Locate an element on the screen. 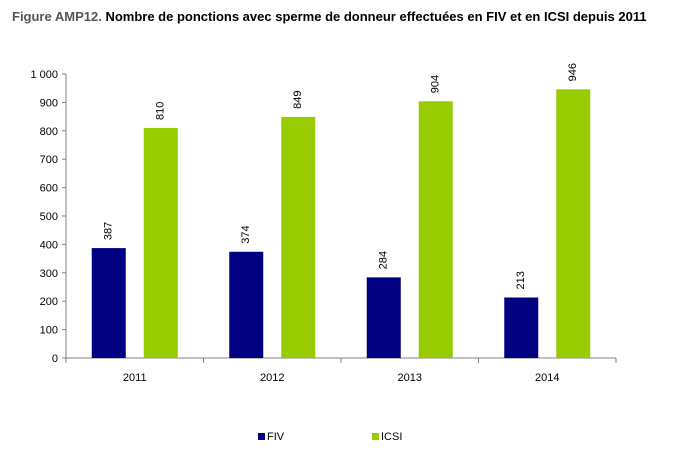 Image resolution: width=675 pixels, height=460 pixels. y-tick-label: 300 is located at coordinates (49, 274).